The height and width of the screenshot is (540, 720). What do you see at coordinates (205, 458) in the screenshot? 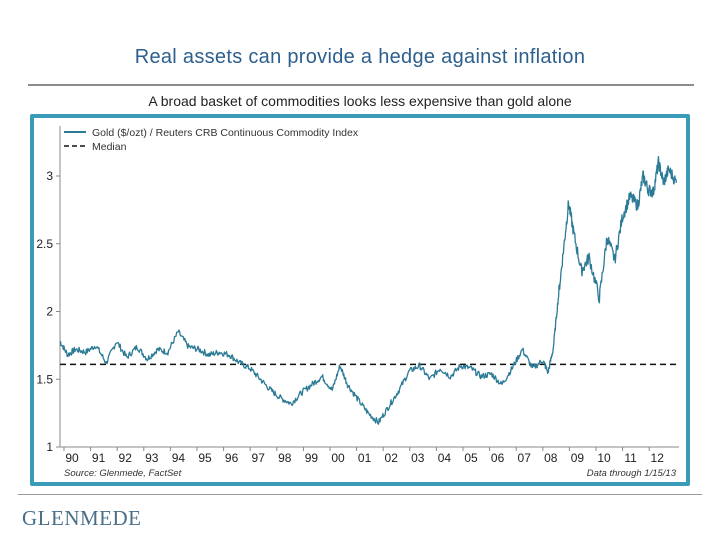
I see `x-tick-label: 95` at bounding box center [205, 458].